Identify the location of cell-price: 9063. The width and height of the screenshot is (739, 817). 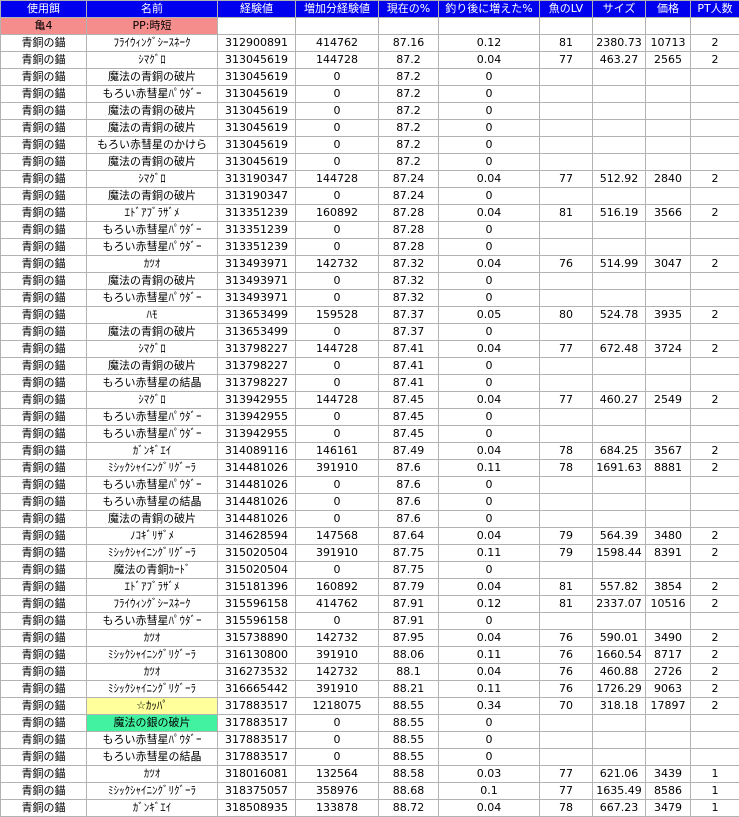
(668, 689).